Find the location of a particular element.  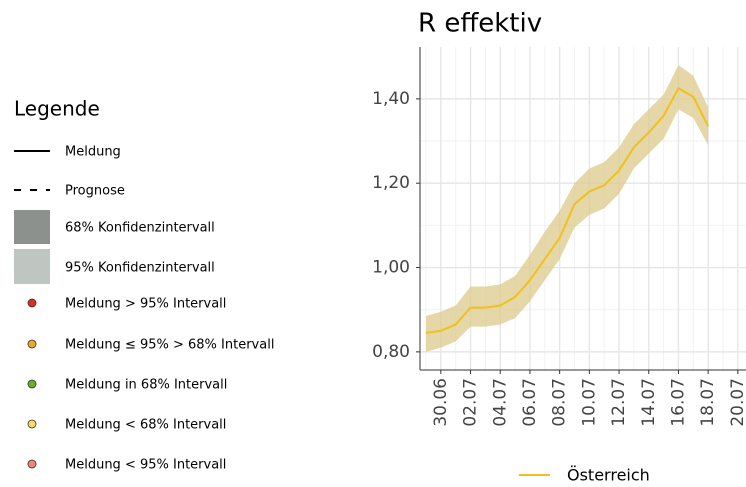

x-tick-label: 06.07 is located at coordinates (530, 402).